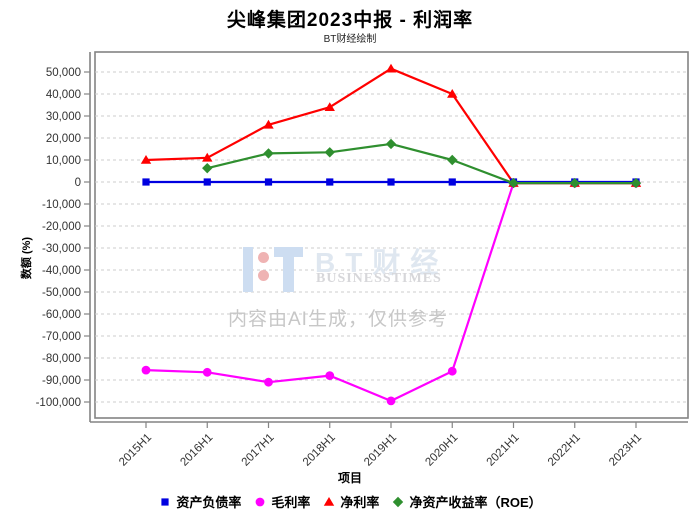 This screenshot has width=700, height=524. I want to click on legend-marker-diamond-icon, so click(398, 501).